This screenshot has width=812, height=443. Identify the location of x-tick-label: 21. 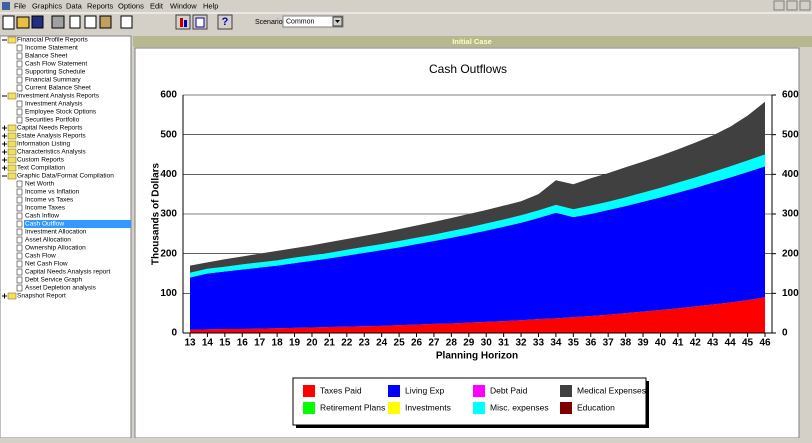
(330, 343).